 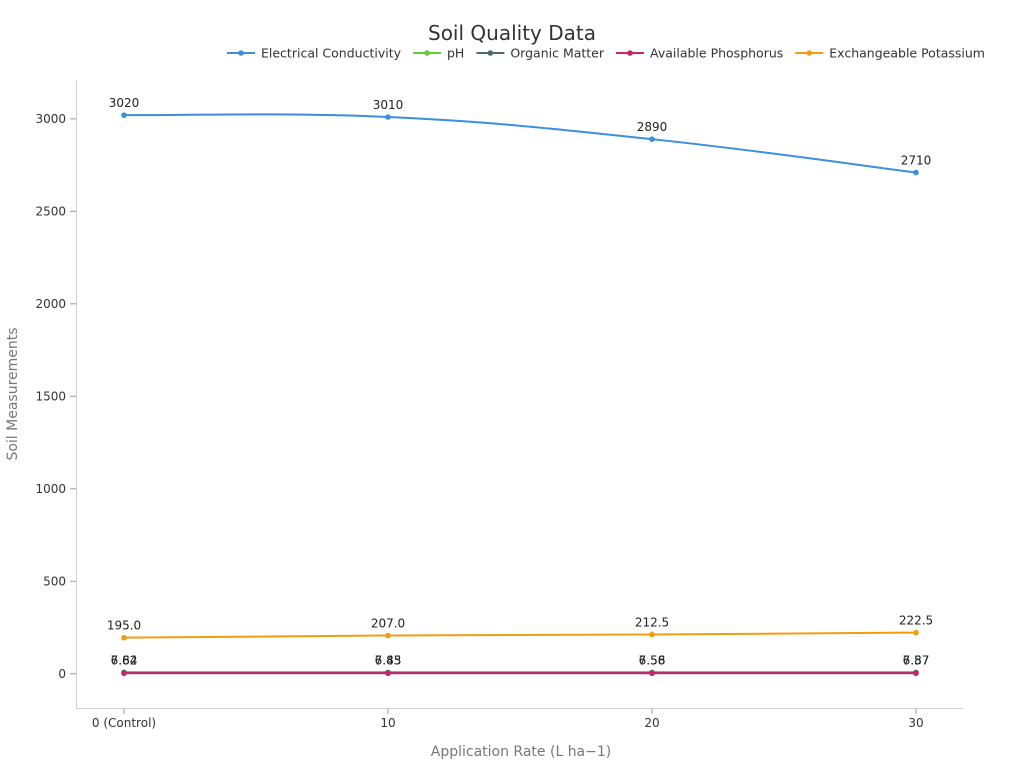 I want to click on data-label-ph: 7.84, so click(x=124, y=660).